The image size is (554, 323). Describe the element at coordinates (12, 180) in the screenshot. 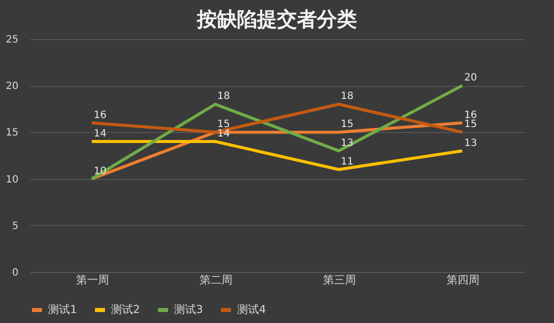

I see `y-tick-label: 10` at that location.